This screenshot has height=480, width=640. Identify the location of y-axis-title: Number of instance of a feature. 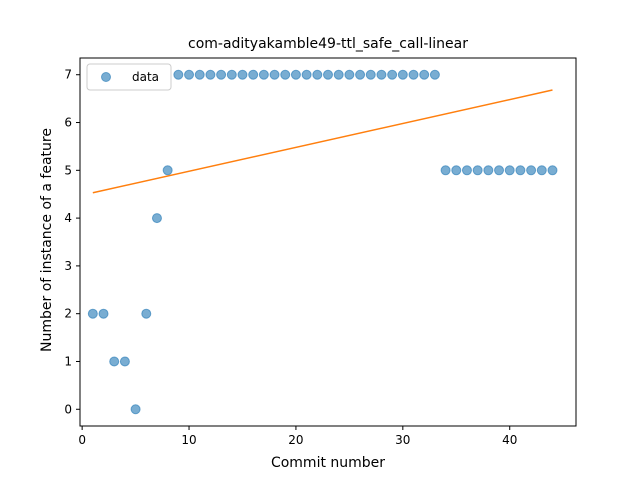
(47, 240).